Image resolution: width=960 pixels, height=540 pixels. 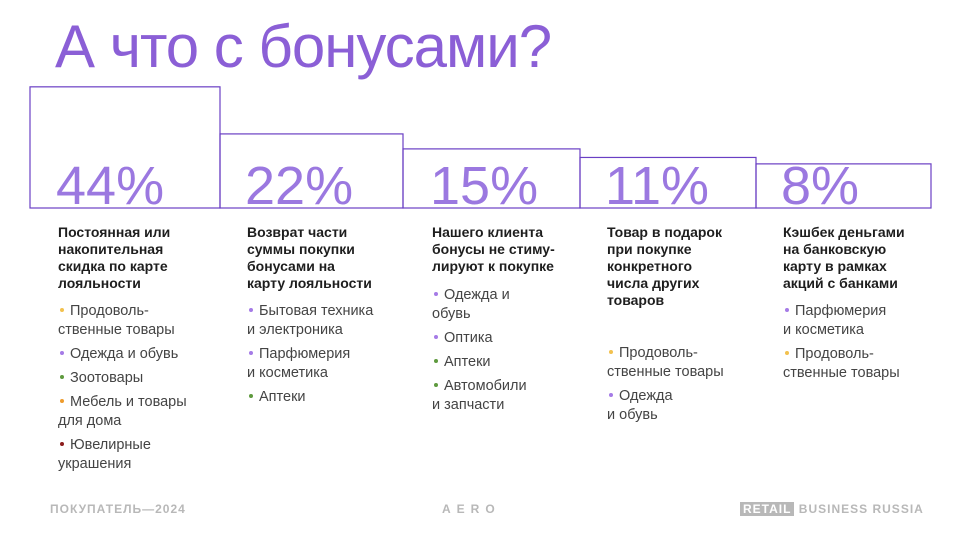 I want to click on item-text: Мебель и товары для дома, so click(x=122, y=411).